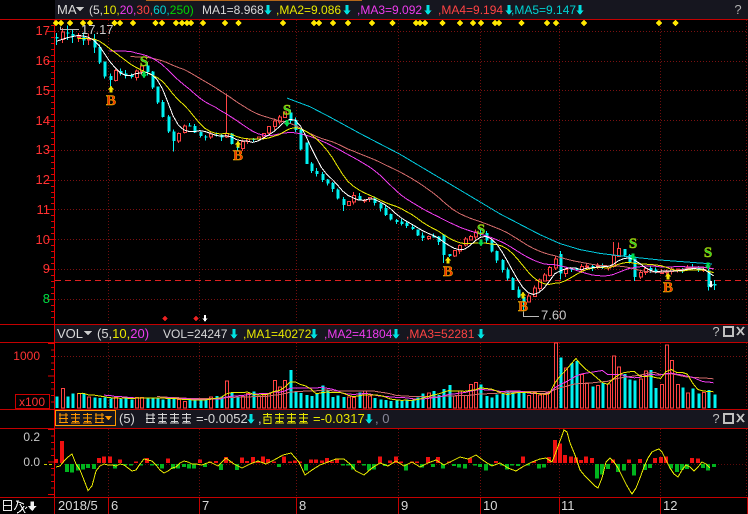  What do you see at coordinates (78, 505) in the screenshot?
I see `svg-text: 2018/5` at bounding box center [78, 505].